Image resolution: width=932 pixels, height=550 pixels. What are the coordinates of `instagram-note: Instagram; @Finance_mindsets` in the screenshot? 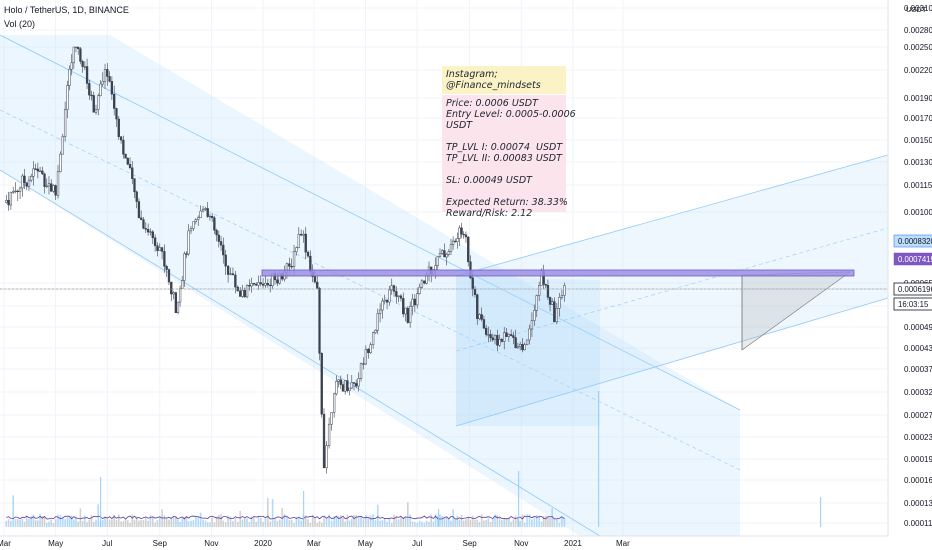 It's located at (504, 80).